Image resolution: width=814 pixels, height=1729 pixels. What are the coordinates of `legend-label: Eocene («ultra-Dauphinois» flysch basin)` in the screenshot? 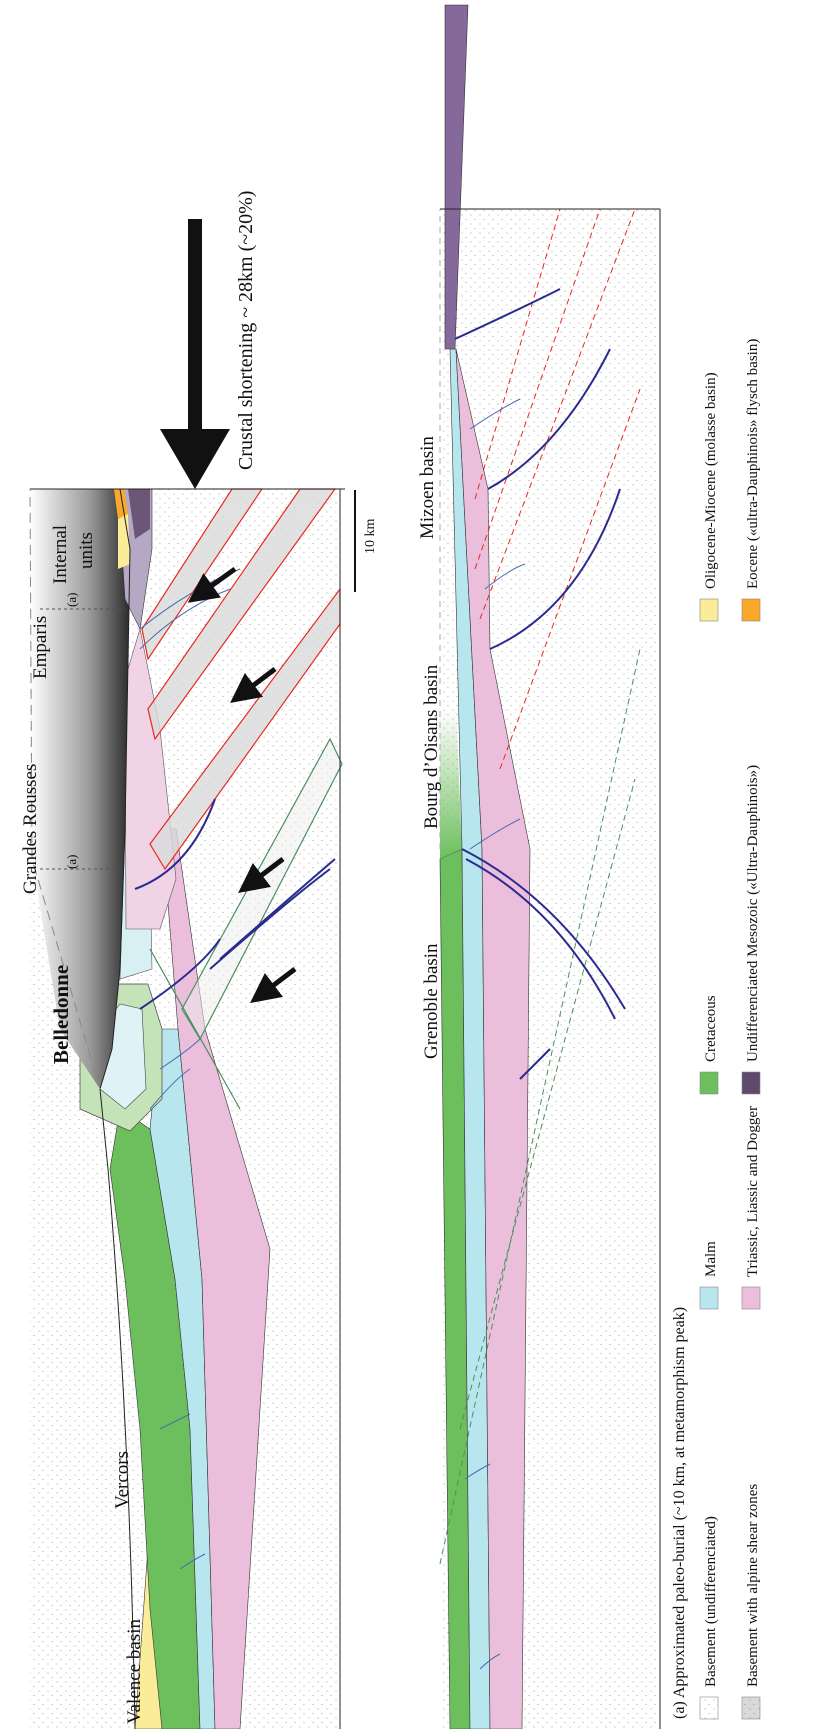 It's located at (753, 464).